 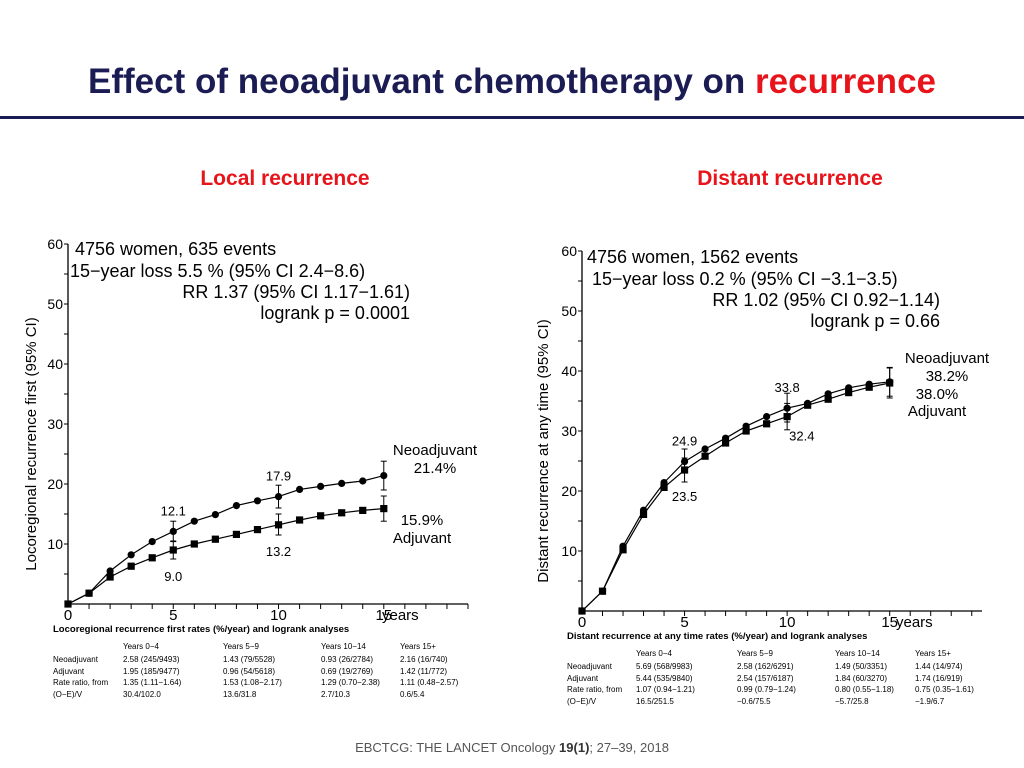 I want to click on table-cell: 0.96 (54/5618), so click(x=249, y=671).